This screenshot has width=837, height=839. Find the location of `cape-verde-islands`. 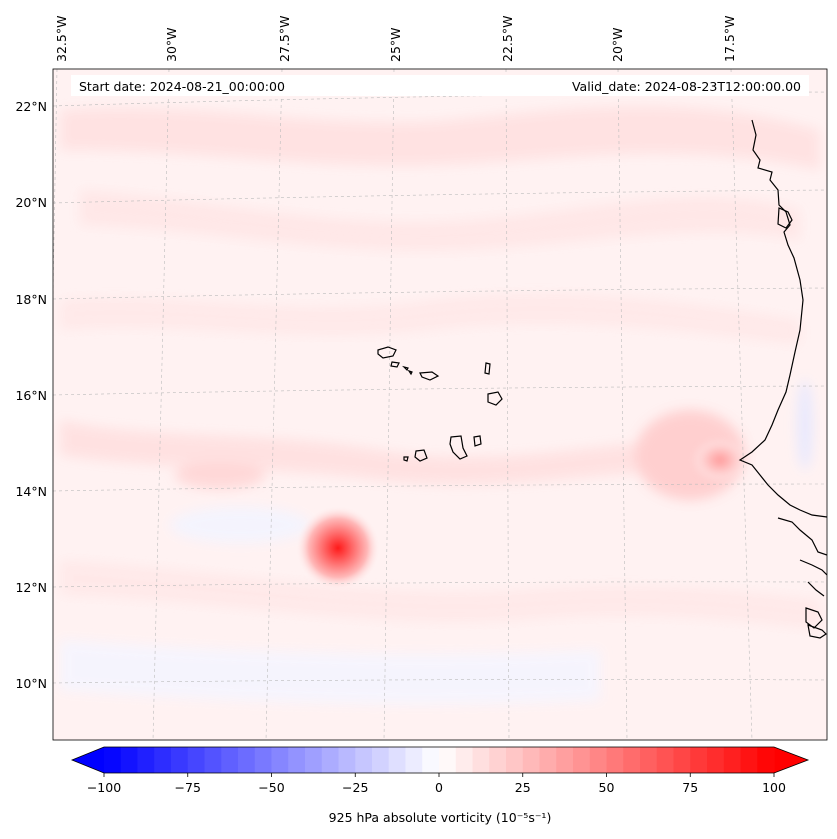

cape-verde-islands is located at coordinates (440, 404).